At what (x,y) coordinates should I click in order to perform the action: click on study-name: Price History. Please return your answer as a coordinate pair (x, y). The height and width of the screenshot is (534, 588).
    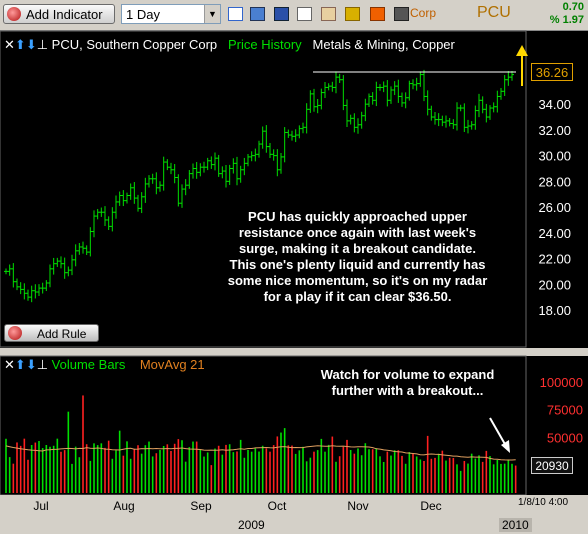
    Looking at the image, I should click on (265, 44).